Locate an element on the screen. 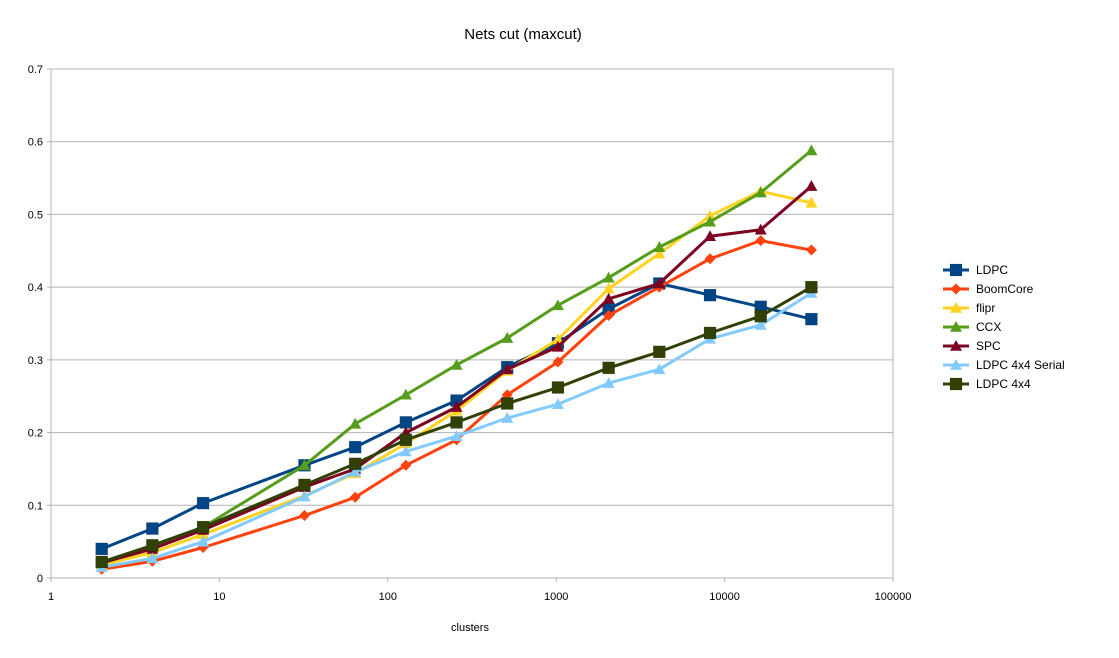  chart-title: Nets cut (maxcut) is located at coordinates (523, 34).